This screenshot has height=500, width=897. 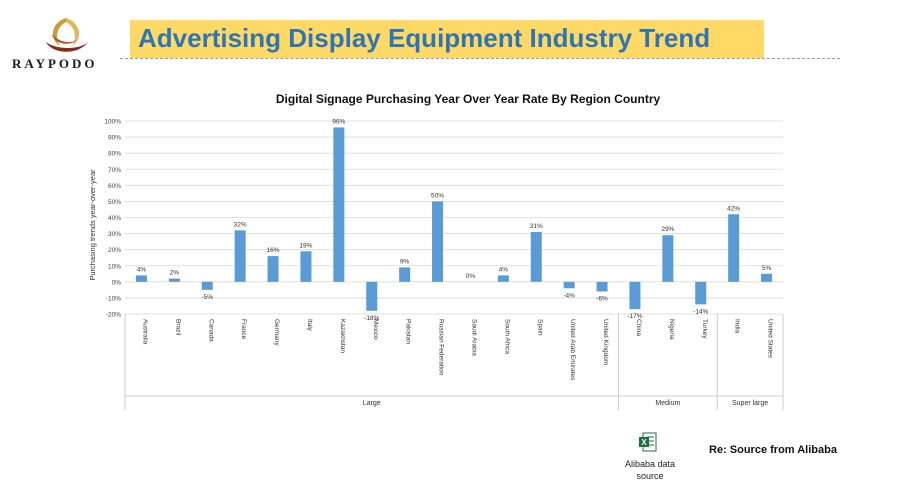 I want to click on category-label: Canada, so click(x=210, y=330).